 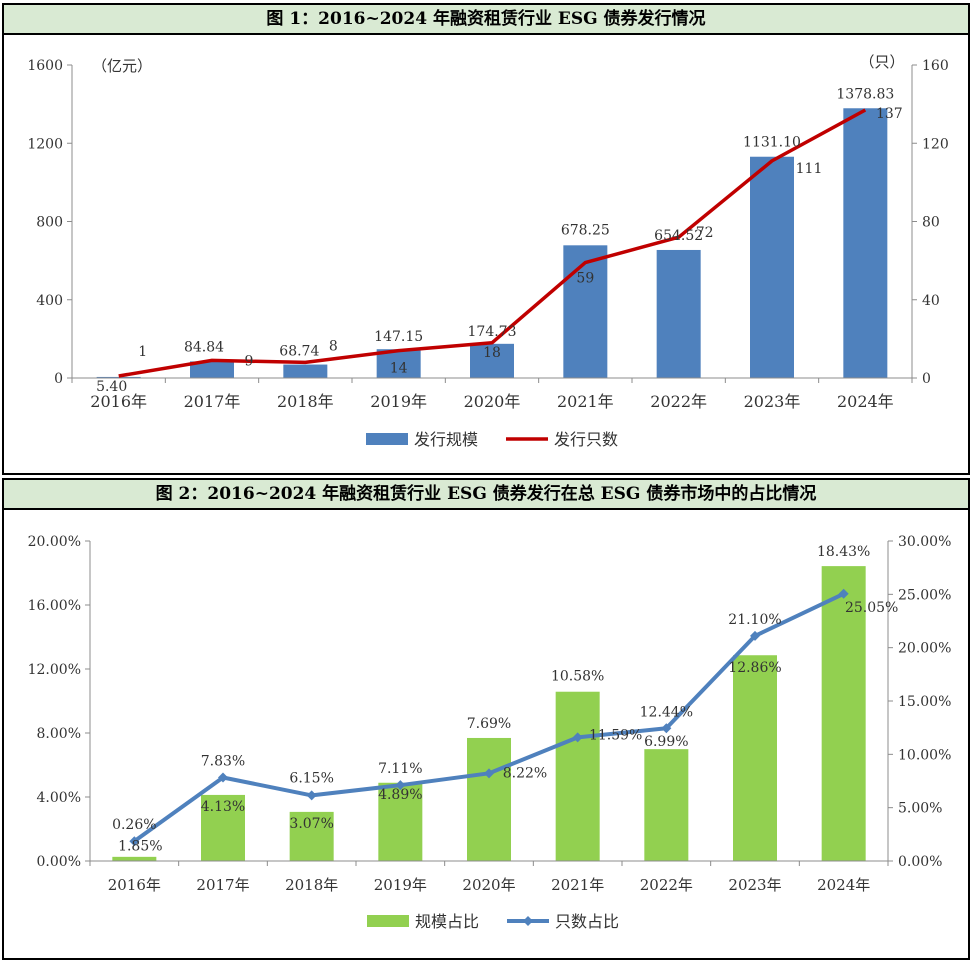 I want to click on chart1-left-tick-label: 1600, so click(x=45, y=66).